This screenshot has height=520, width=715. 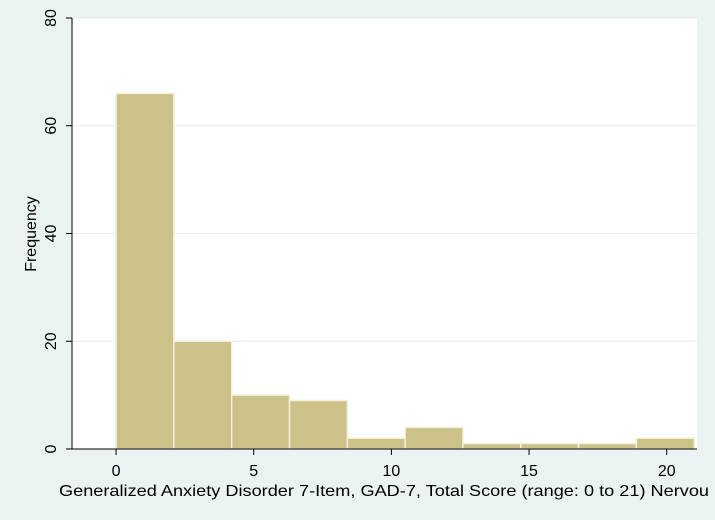 I want to click on x-tick-label: 5, so click(x=253, y=471).